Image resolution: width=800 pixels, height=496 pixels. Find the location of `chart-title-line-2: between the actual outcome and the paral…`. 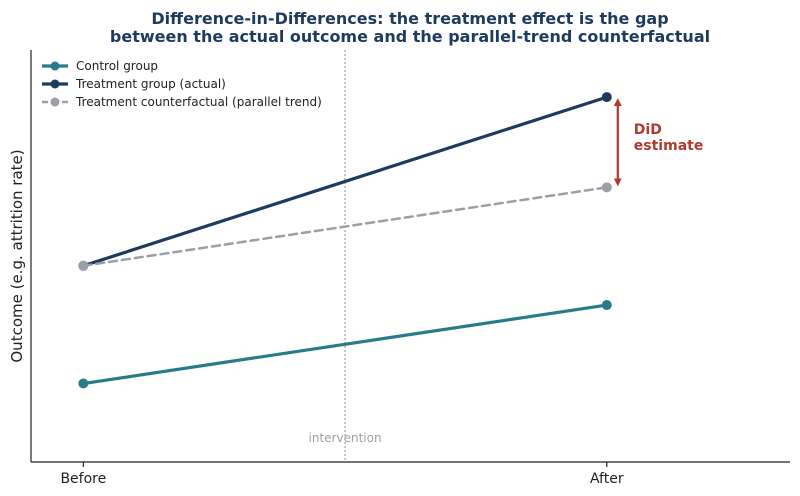

chart-title-line-2: between the actual outcome and the paral… is located at coordinates (410, 36).